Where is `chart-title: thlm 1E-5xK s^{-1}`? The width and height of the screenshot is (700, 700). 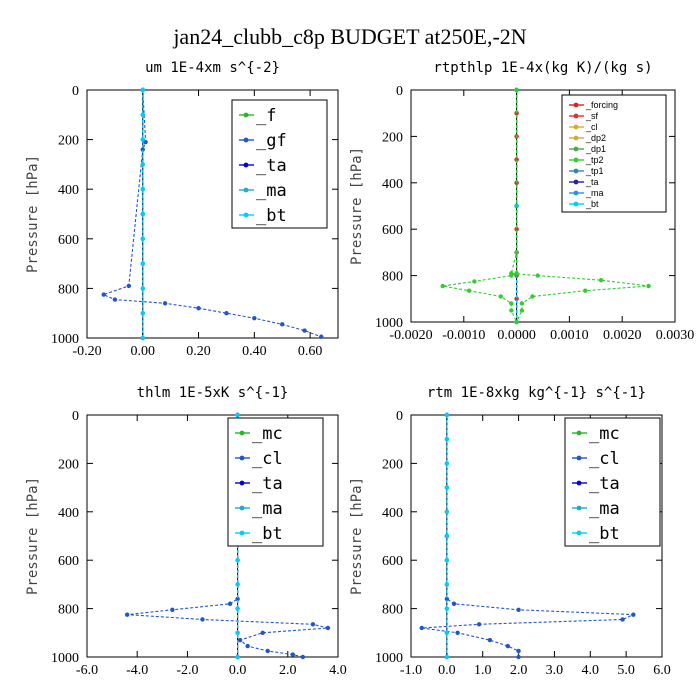
chart-title: thlm 1E-5xK s^{-1} is located at coordinates (213, 393).